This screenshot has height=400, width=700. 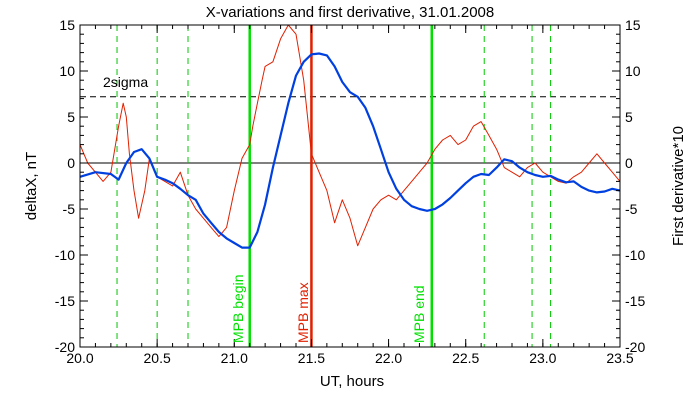 What do you see at coordinates (79, 358) in the screenshot?
I see `x-tick-label: 20.0` at bounding box center [79, 358].